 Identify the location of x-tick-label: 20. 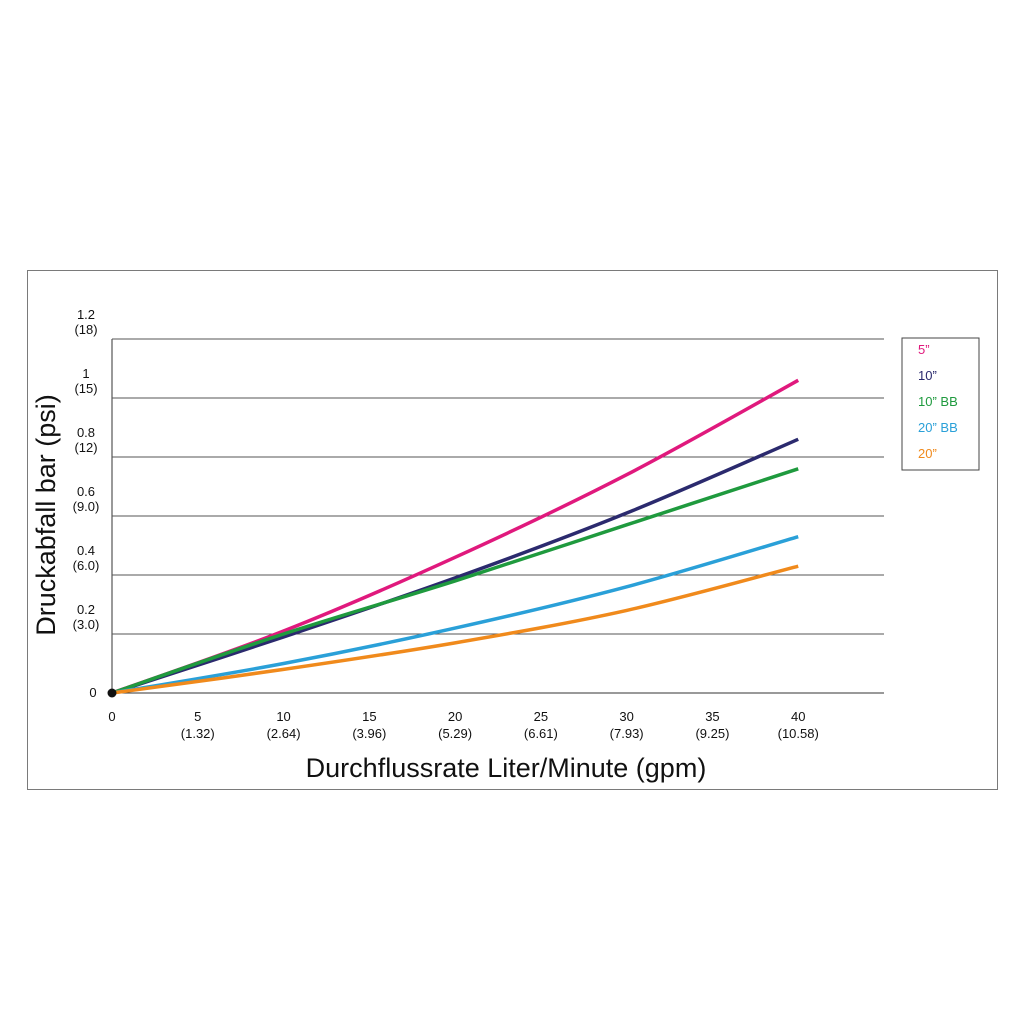
(455, 716).